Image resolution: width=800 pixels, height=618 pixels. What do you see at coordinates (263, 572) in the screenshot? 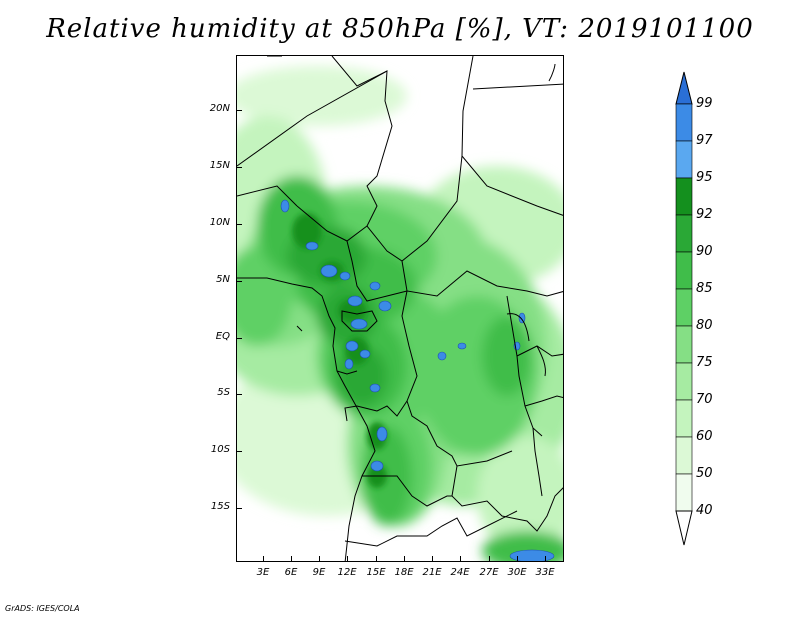
I see `lon-label: 3E` at bounding box center [263, 572].